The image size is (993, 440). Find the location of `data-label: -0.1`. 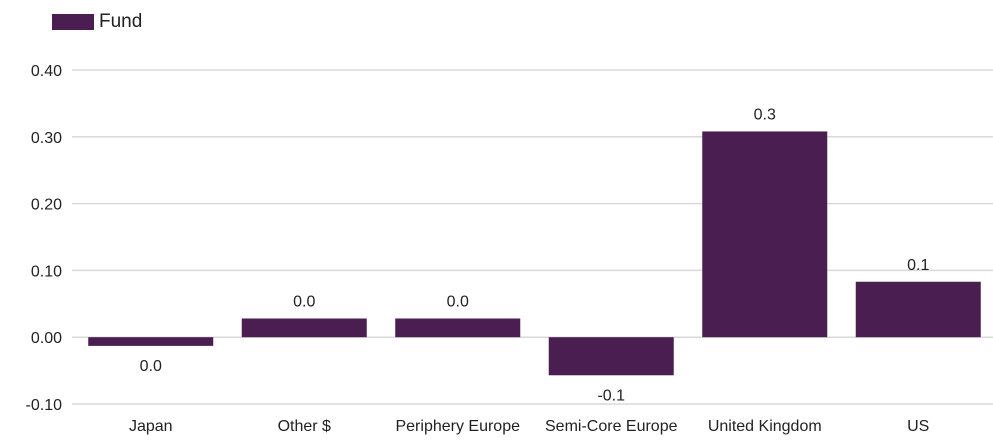

data-label: -0.1 is located at coordinates (611, 395).